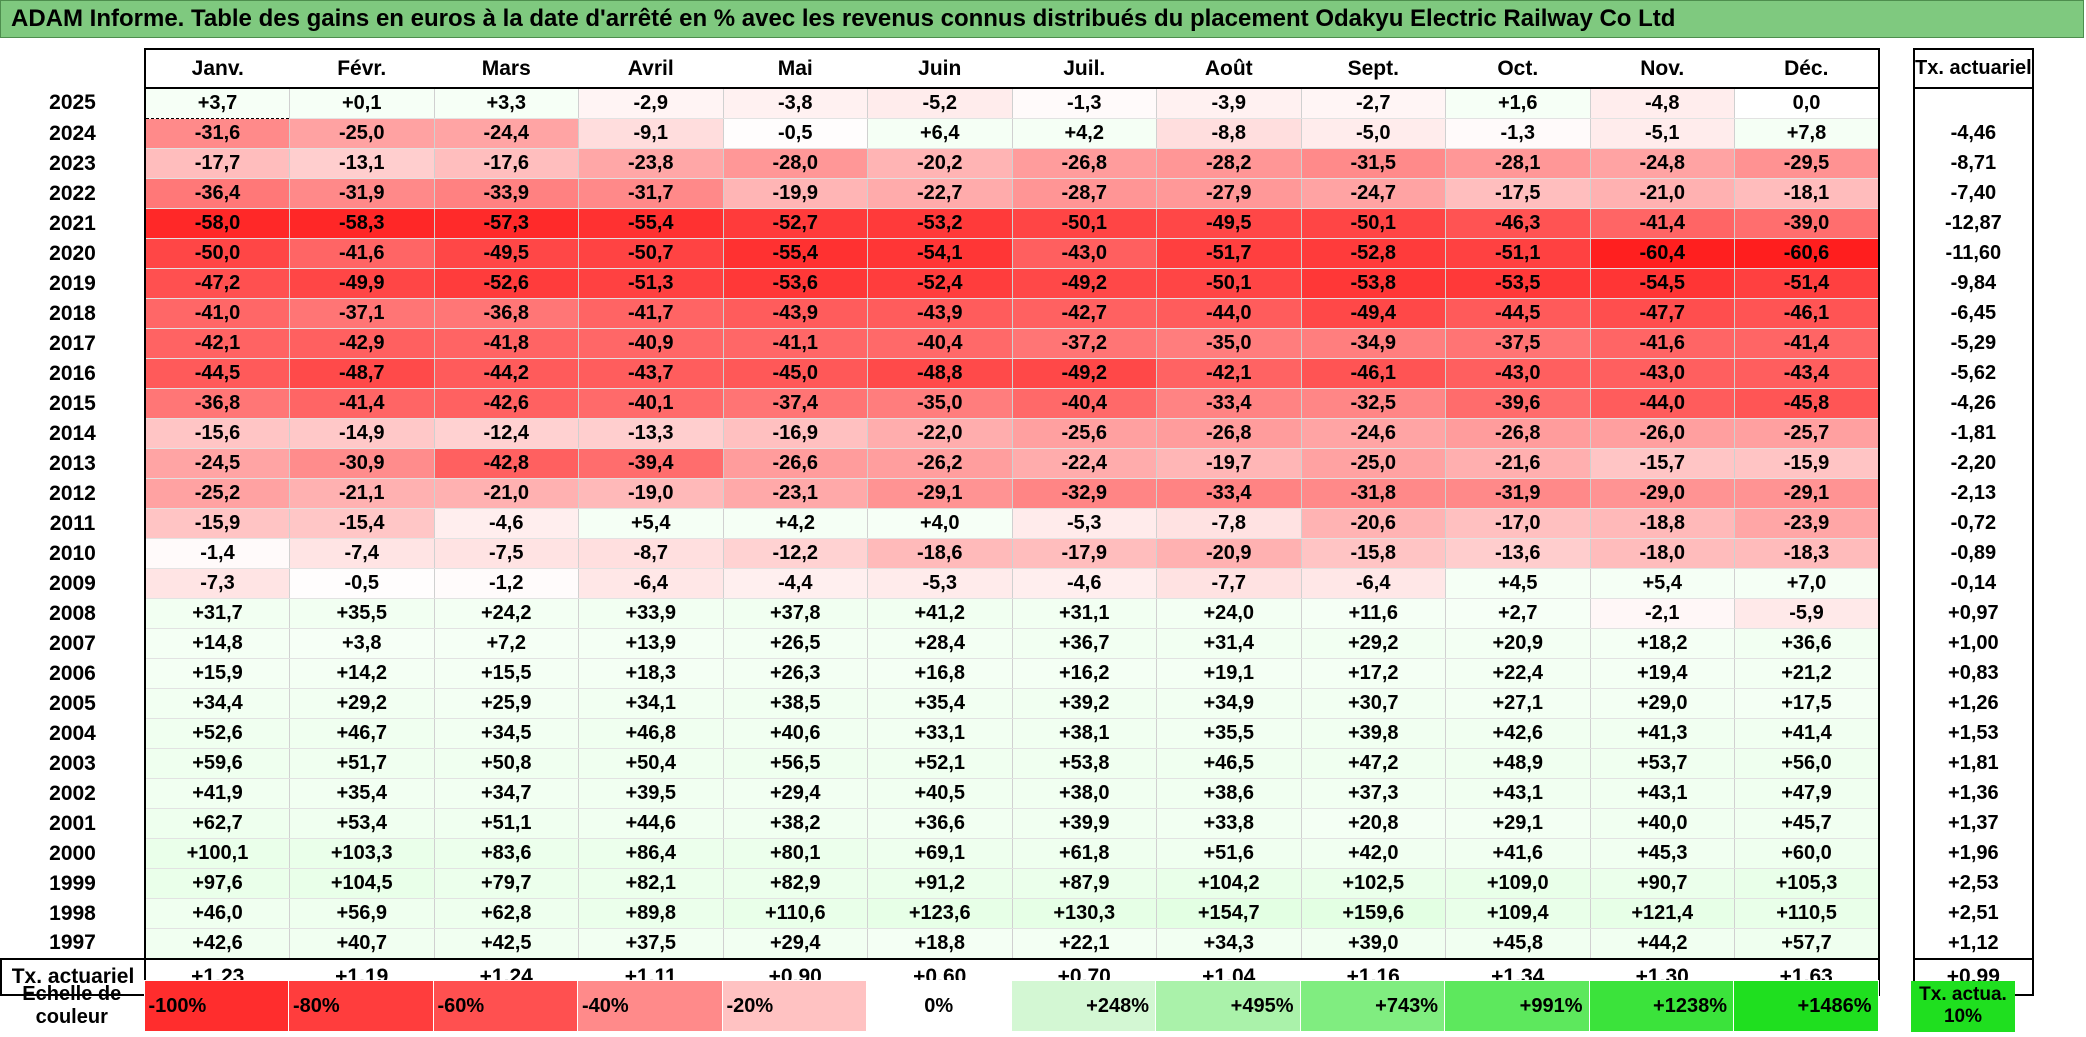 This screenshot has height=1037, width=2086. What do you see at coordinates (795, 853) in the screenshot?
I see `heatmap-cell: +80,1` at bounding box center [795, 853].